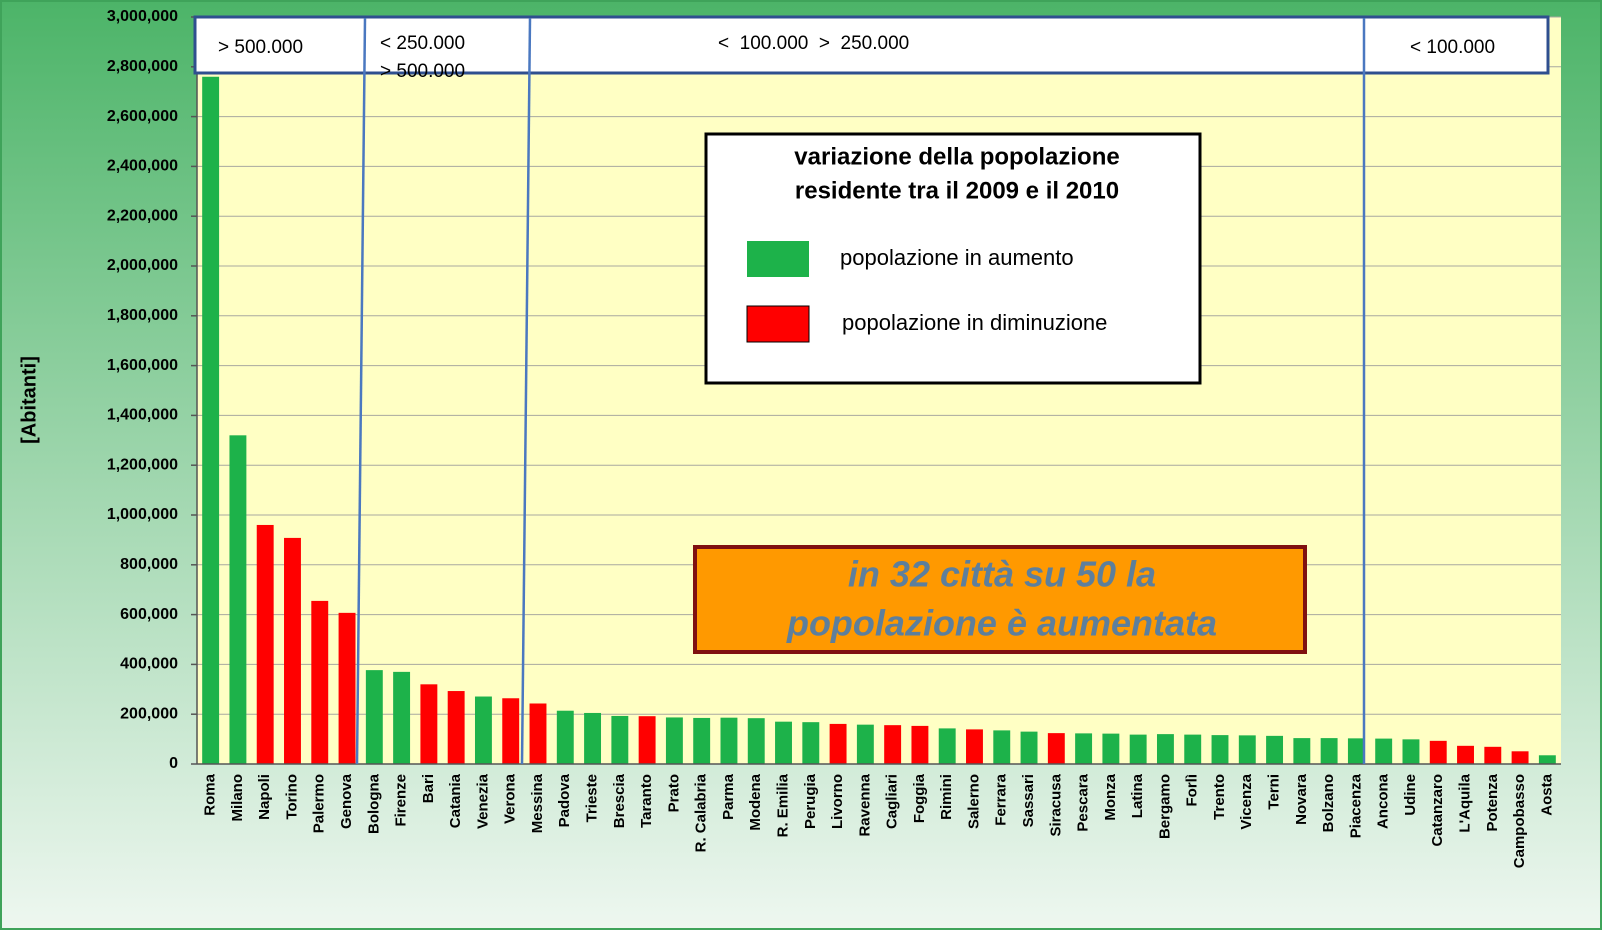  I want to click on x-tick-label: L'Aquila, so click(1464, 802).